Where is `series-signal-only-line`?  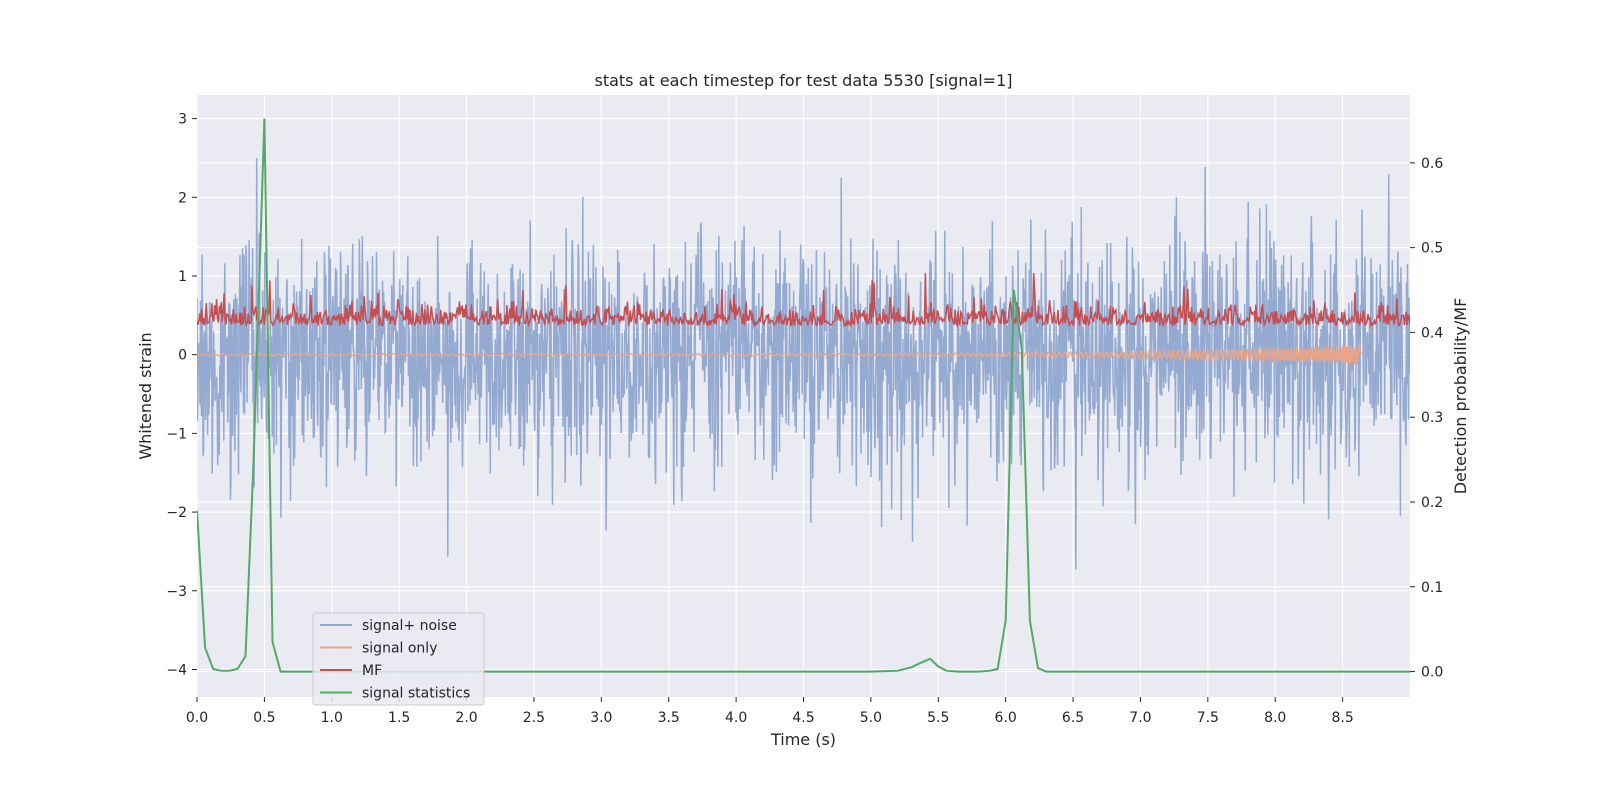 series-signal-only-line is located at coordinates (780, 354).